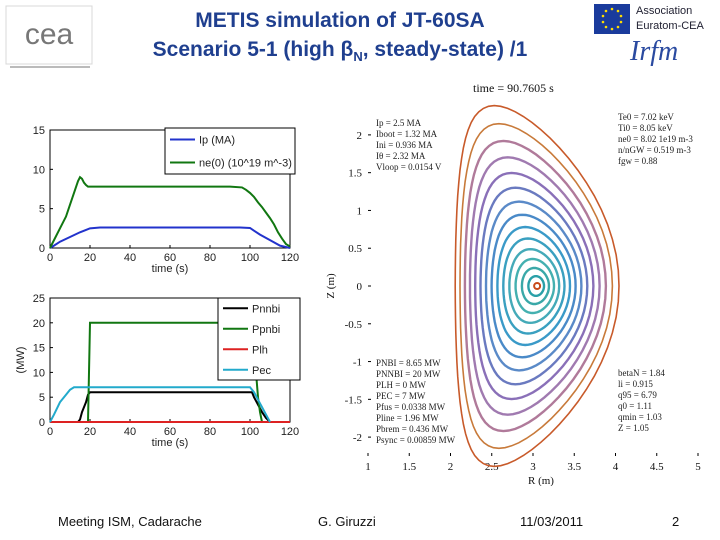 This screenshot has height=540, width=720. I want to click on annotation-bottom-left: PNNBI = 20 MW, so click(408, 374).